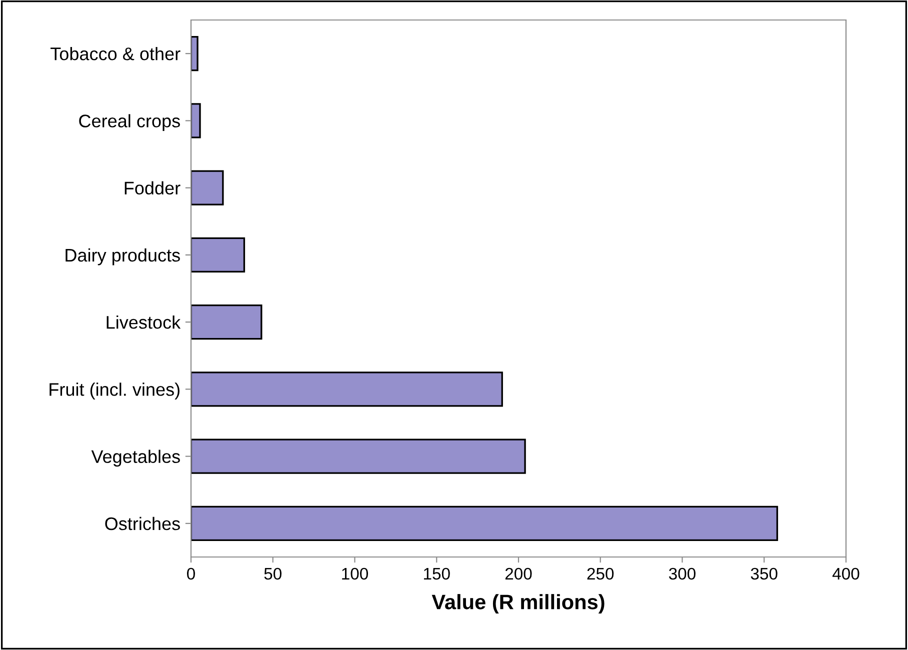 The image size is (908, 650). Describe the element at coordinates (437, 574) in the screenshot. I see `x-tick-label: 150` at that location.